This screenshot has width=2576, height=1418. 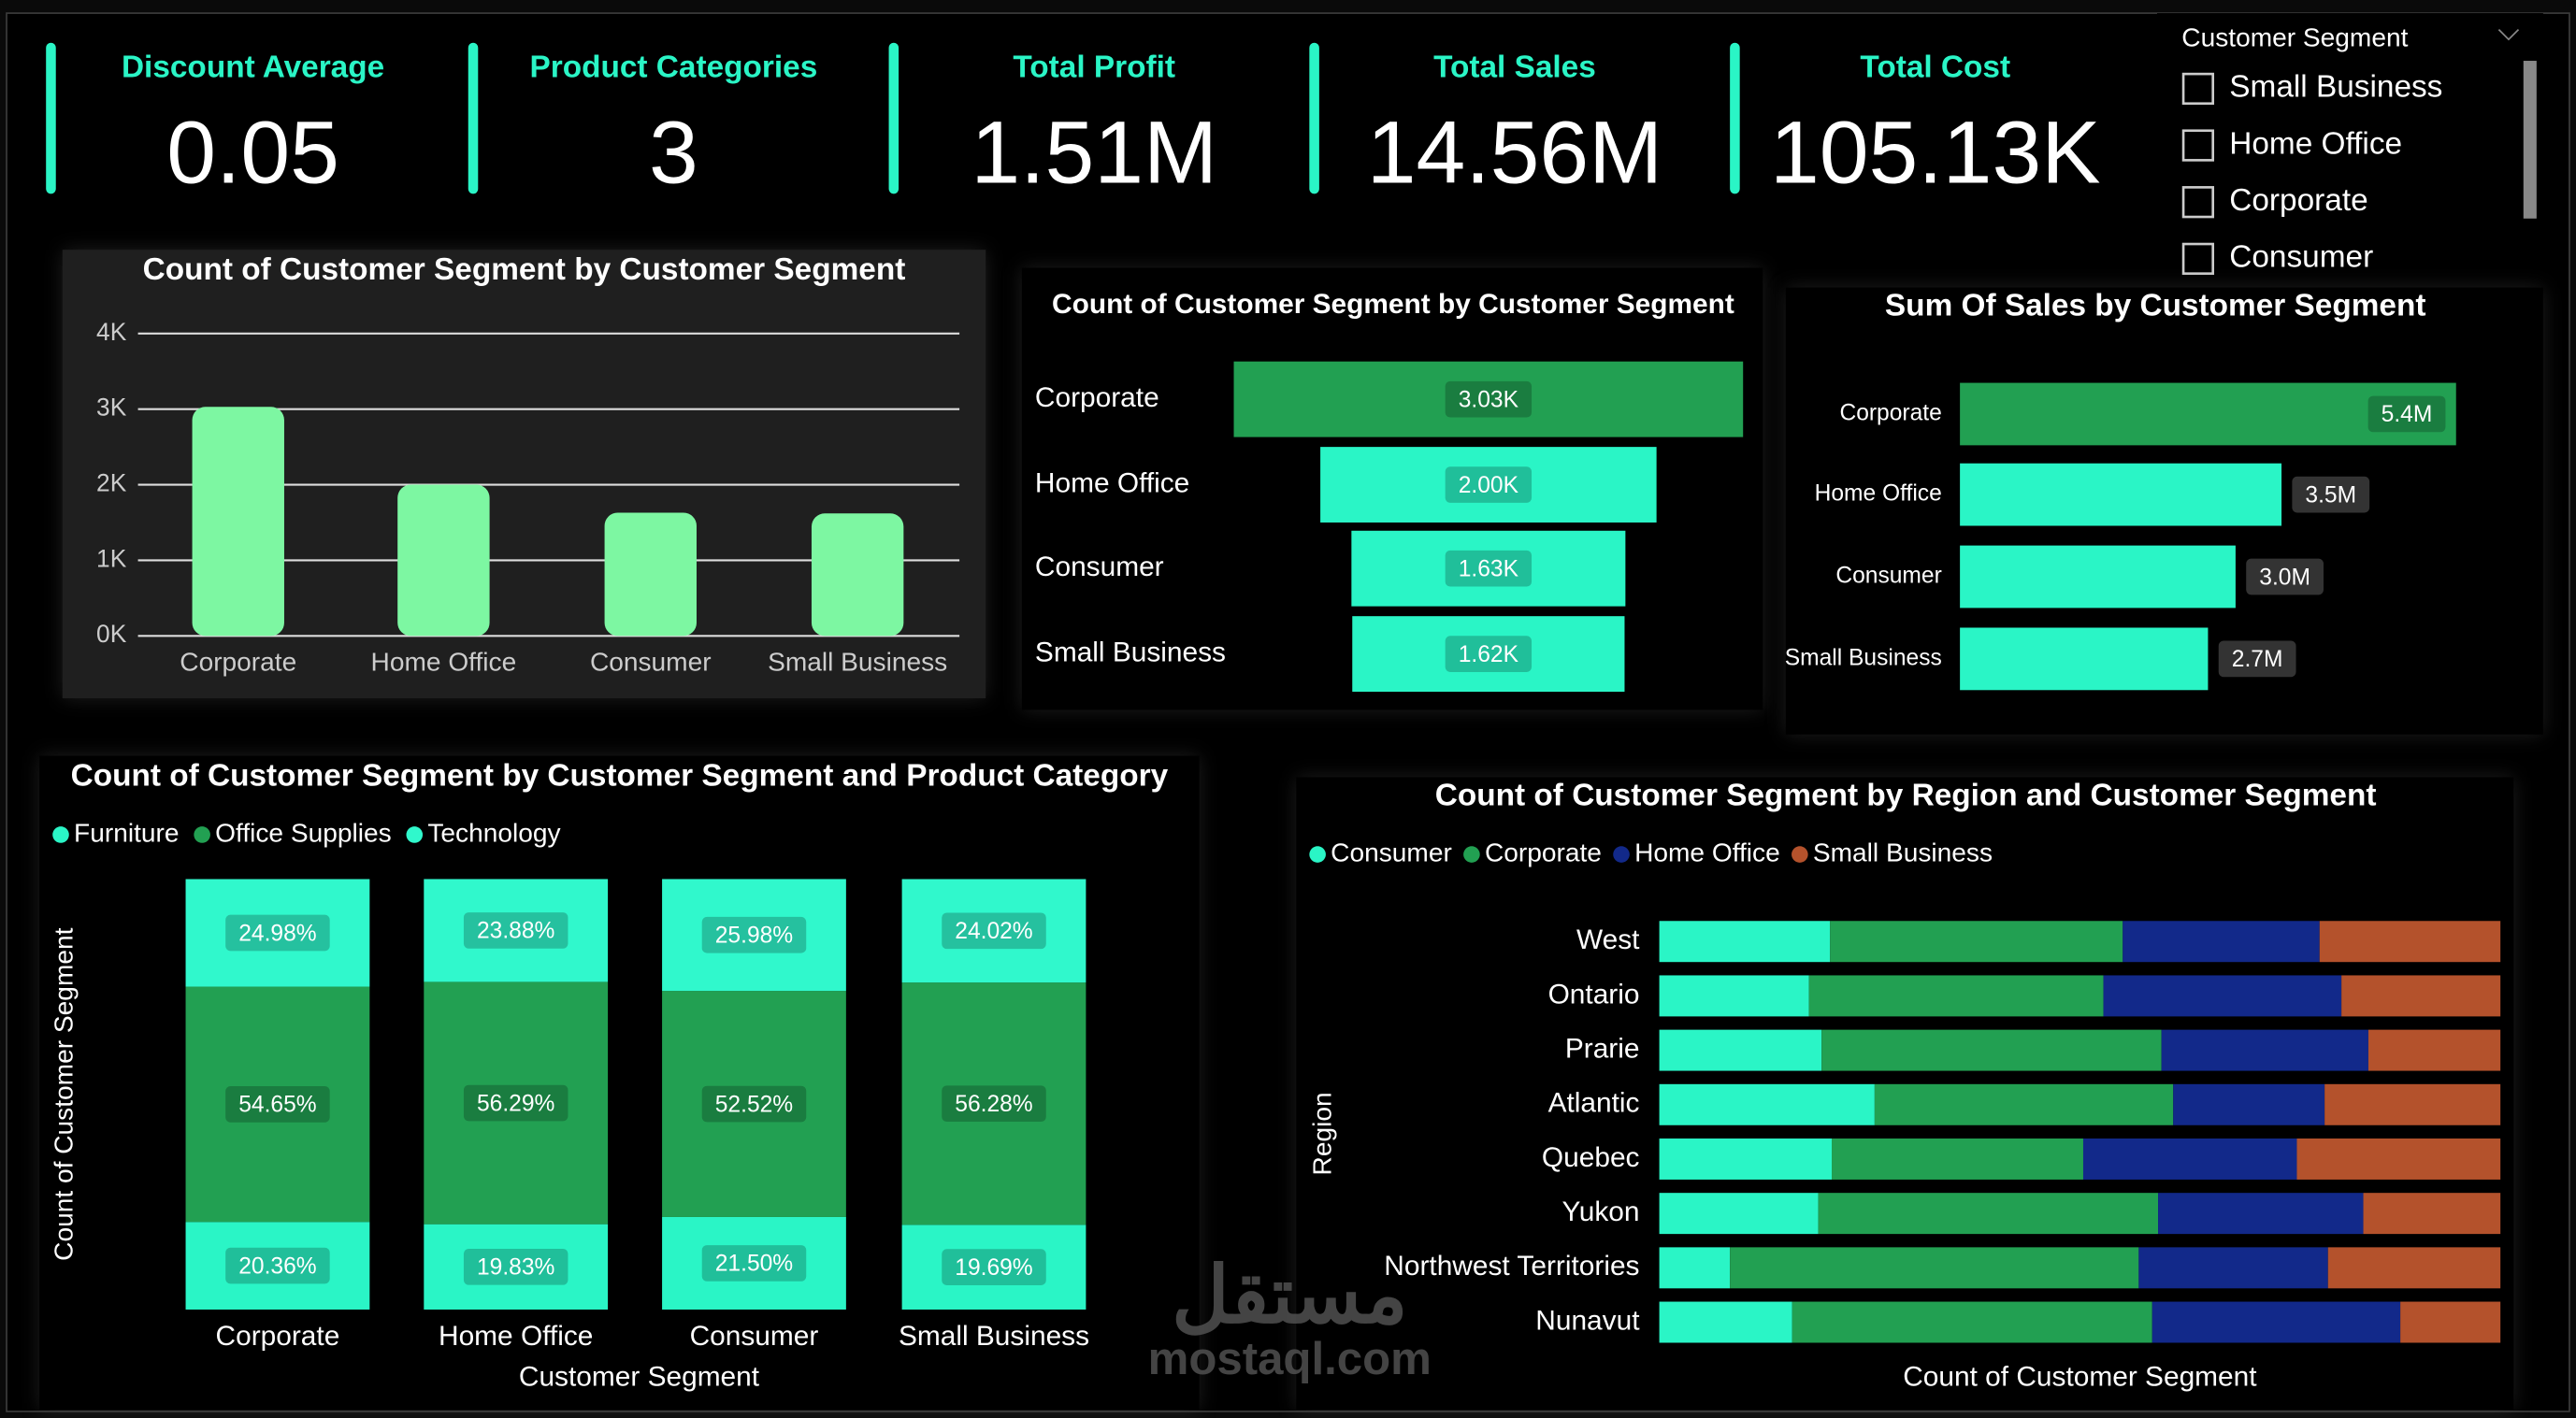 I want to click on y-tick-label: Northwest Territories, so click(x=1511, y=1267).